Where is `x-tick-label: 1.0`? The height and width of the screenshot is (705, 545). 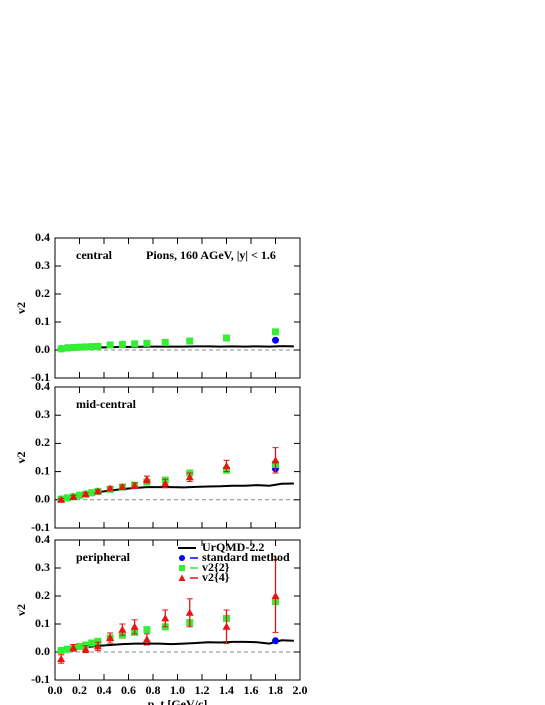 x-tick-label: 1.0 is located at coordinates (177, 690).